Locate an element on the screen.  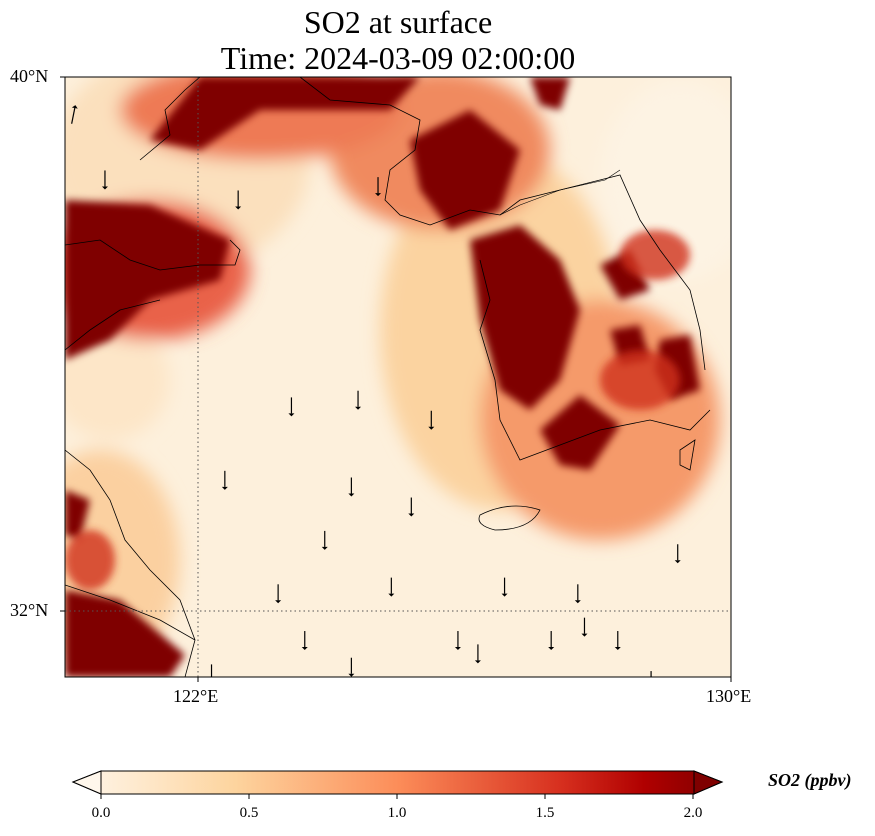
title-line-2: Time: 2024-03-09 02:00:00 is located at coordinates (398, 58).